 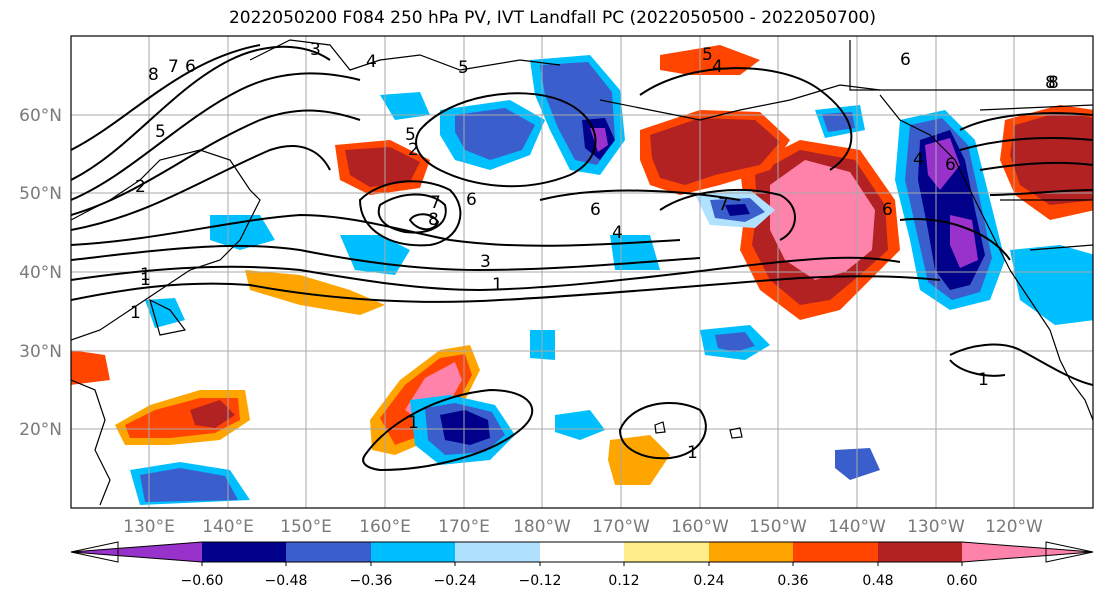 I want to click on lon-label: 130°E, so click(x=149, y=527).